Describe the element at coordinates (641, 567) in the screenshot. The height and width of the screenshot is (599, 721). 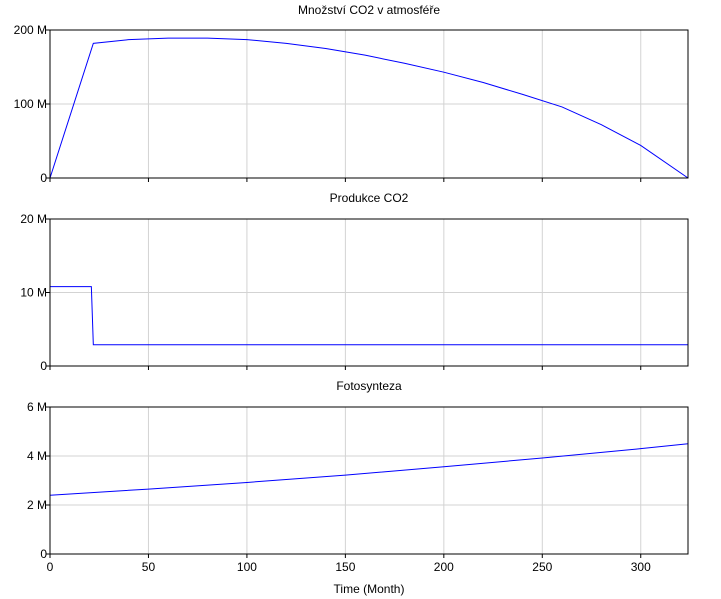
I see `x-tick-label: 300` at that location.